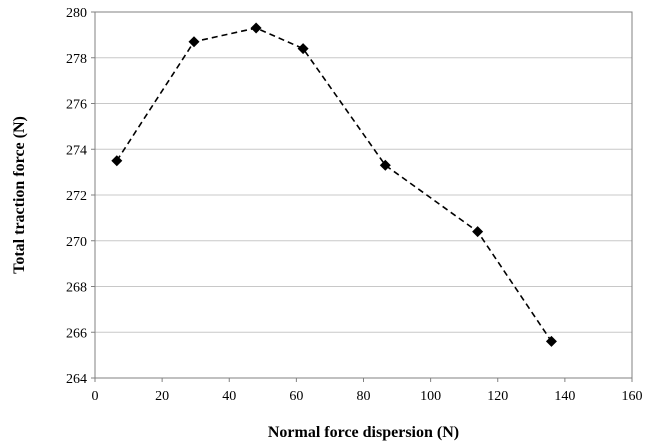  Describe the element at coordinates (363, 432) in the screenshot. I see `x-axis-title: Normal force dispersion (N)` at that location.